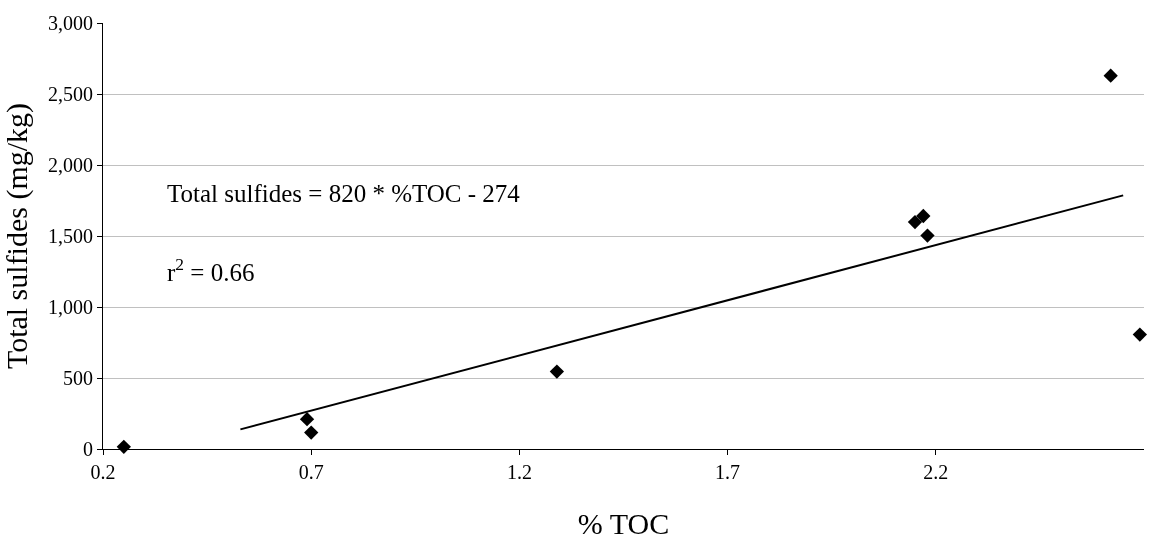 The height and width of the screenshot is (559, 1164). I want to click on x-tick-label: 0.2, so click(103, 472).